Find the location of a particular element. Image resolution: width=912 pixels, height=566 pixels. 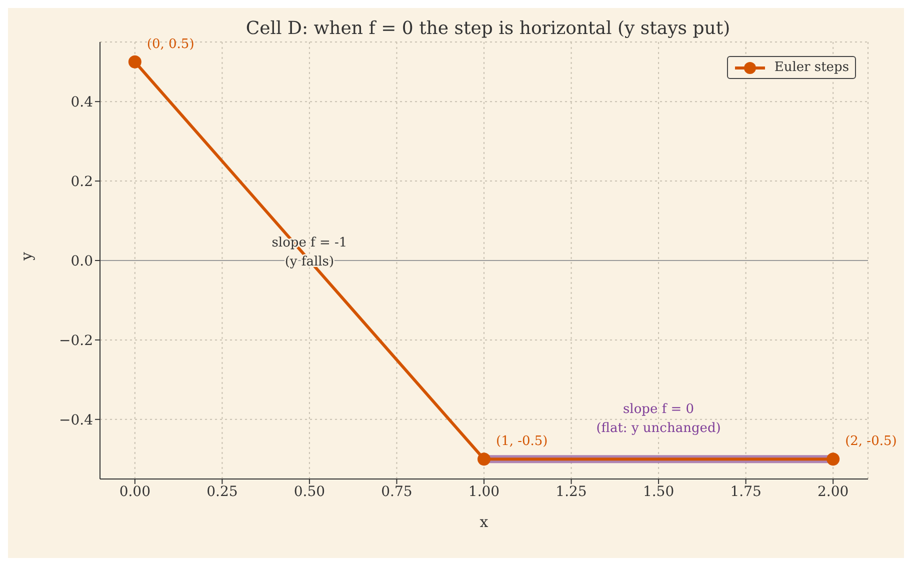

x-tick-label: 0.25 is located at coordinates (222, 492).